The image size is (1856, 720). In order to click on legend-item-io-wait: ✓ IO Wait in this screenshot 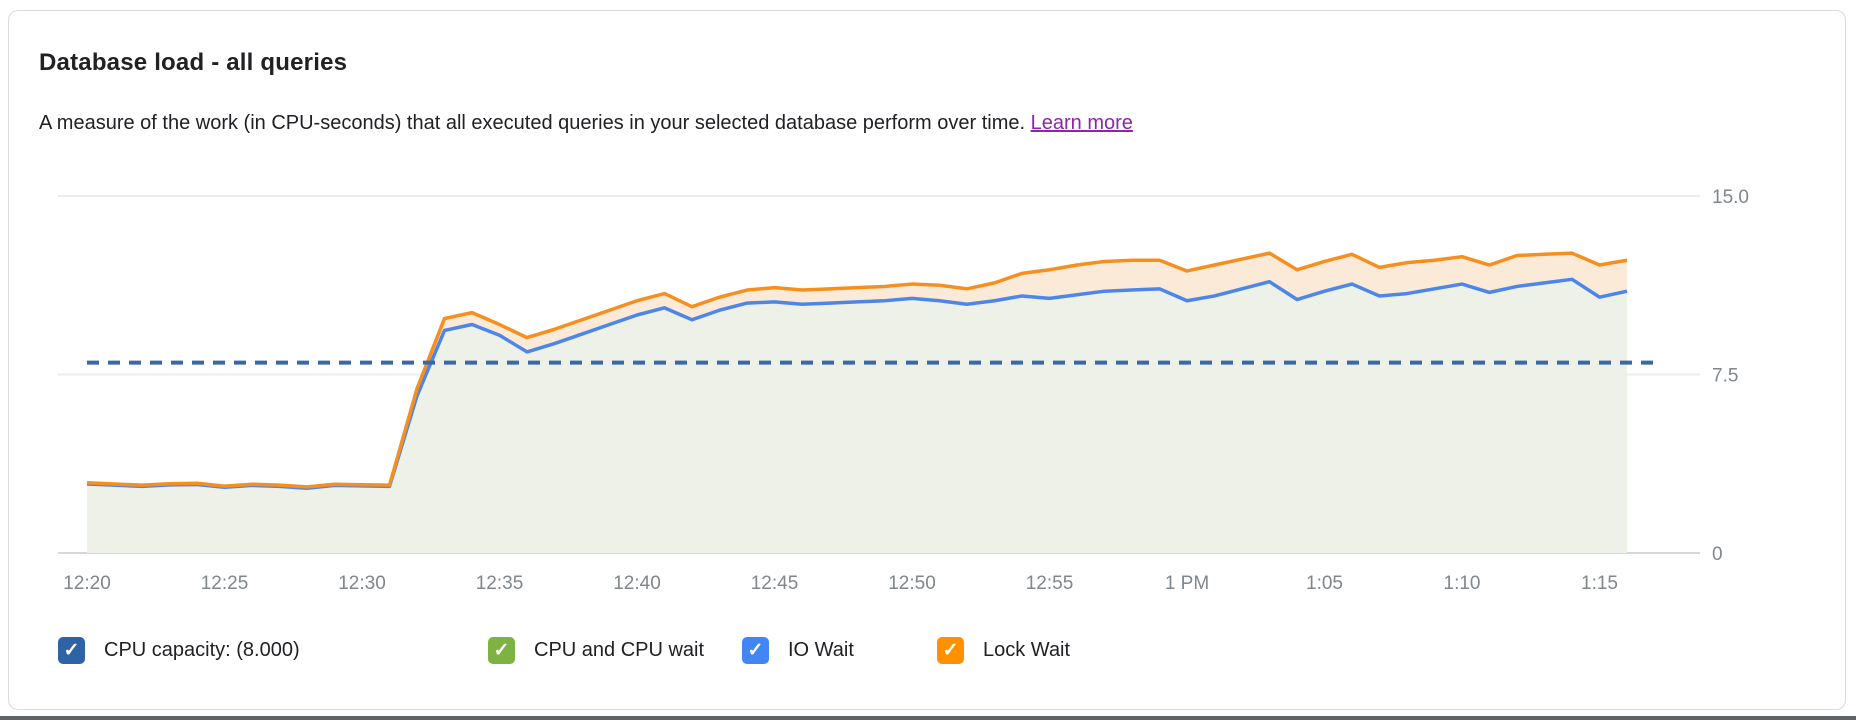, I will do `click(798, 650)`.